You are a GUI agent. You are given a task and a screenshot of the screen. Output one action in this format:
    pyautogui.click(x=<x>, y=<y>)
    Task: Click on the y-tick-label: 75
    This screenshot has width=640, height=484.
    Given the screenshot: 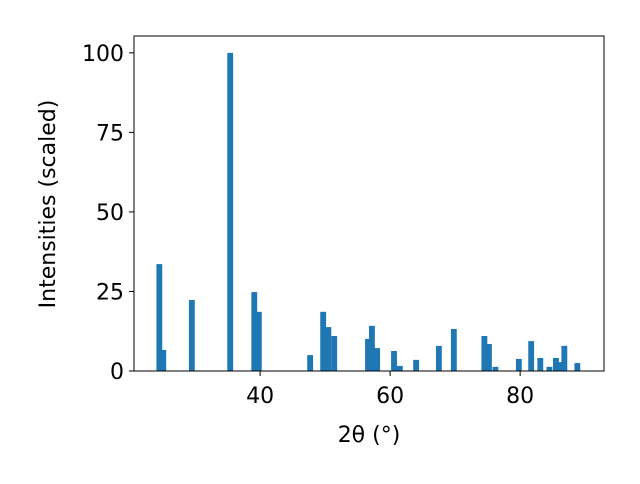 What is the action you would take?
    pyautogui.click(x=110, y=133)
    